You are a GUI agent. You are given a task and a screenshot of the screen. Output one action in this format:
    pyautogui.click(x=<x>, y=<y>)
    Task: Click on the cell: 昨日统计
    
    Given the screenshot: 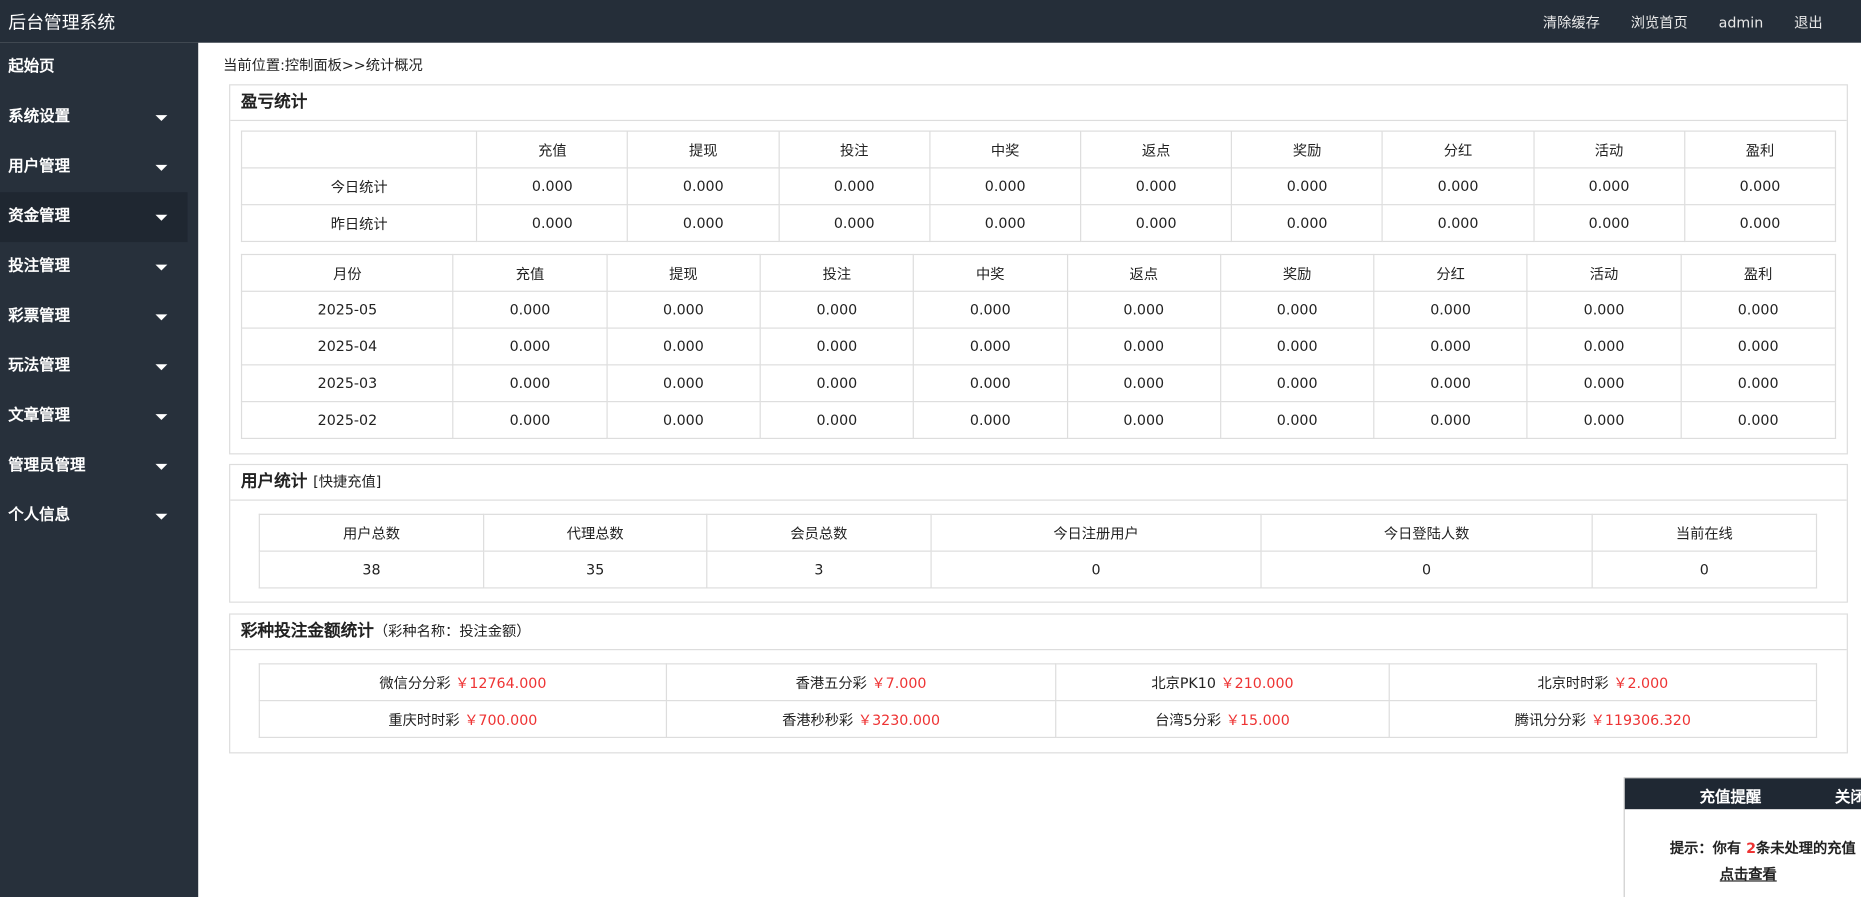 What is the action you would take?
    pyautogui.click(x=359, y=223)
    